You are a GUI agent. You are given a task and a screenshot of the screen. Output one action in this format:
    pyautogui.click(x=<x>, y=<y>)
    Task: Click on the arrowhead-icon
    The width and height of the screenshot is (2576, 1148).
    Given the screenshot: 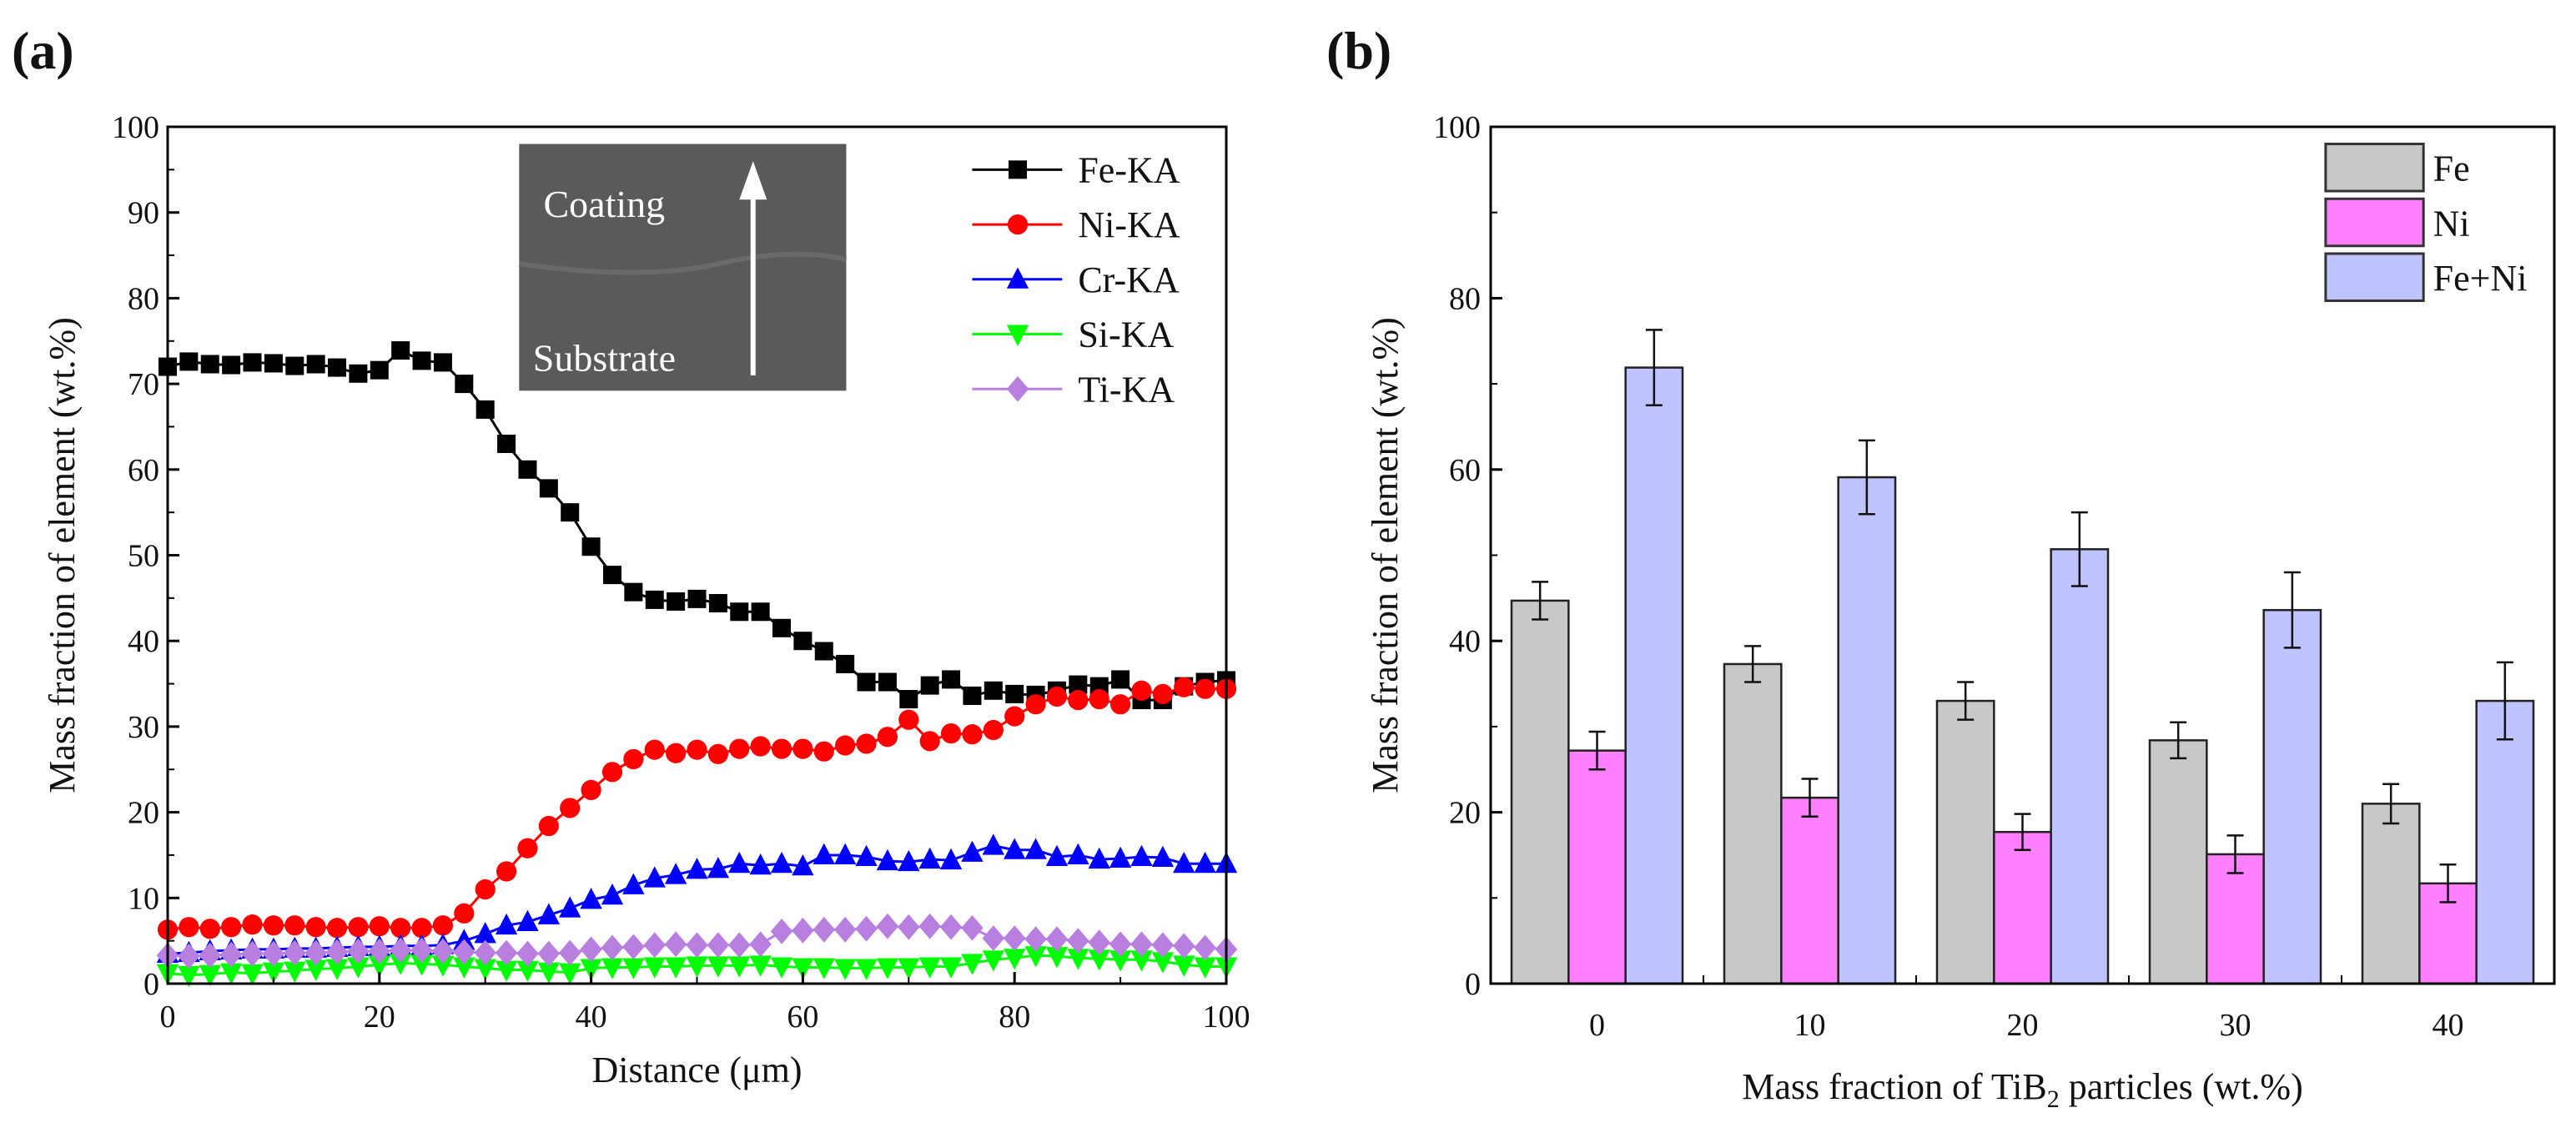 What is the action you would take?
    pyautogui.click(x=753, y=180)
    